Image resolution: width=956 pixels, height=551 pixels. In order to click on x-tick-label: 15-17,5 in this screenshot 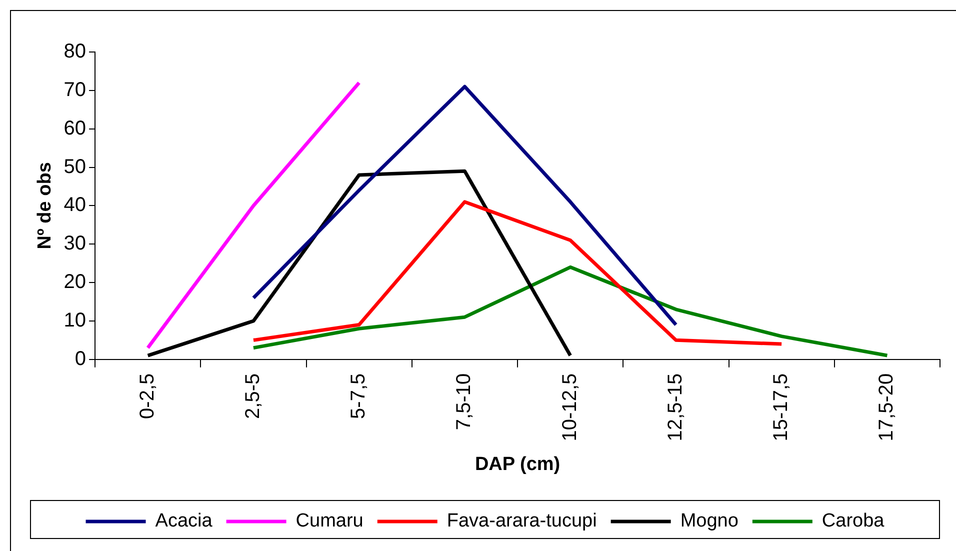, I will do `click(781, 407)`.